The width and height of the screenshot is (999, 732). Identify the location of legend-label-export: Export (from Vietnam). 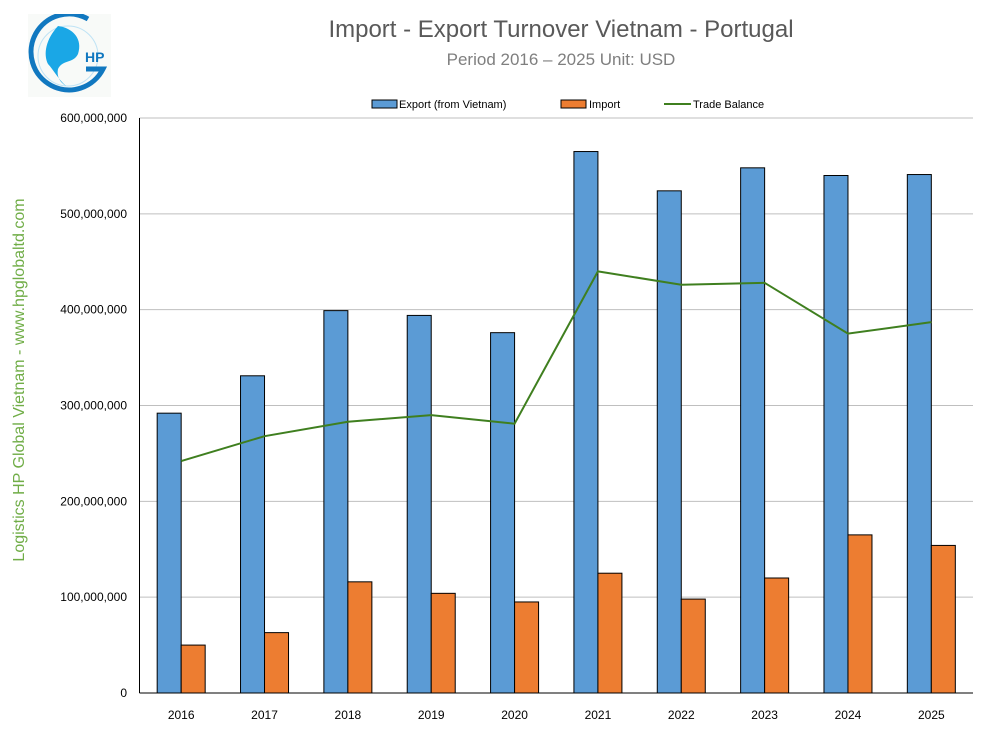
(452, 105).